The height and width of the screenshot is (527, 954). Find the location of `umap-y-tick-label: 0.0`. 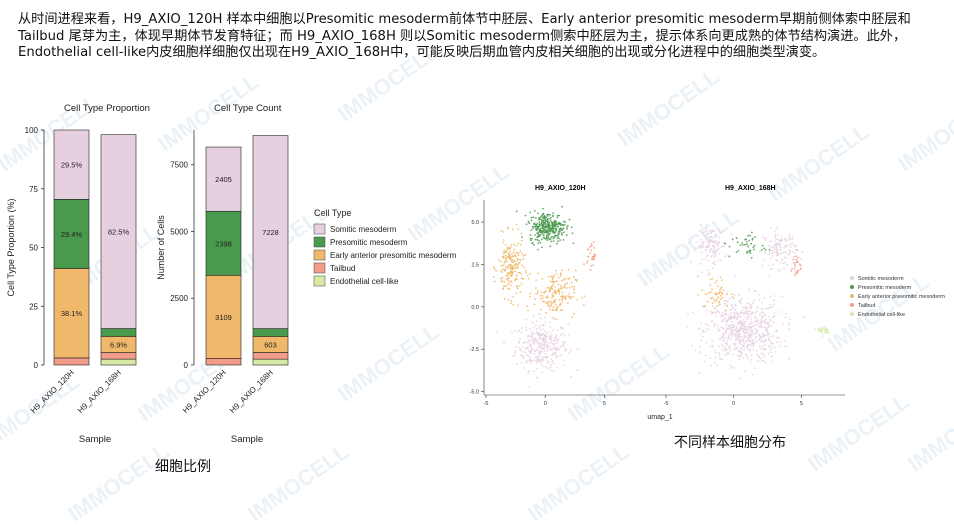

umap-y-tick-label: 0.0 is located at coordinates (475, 308).